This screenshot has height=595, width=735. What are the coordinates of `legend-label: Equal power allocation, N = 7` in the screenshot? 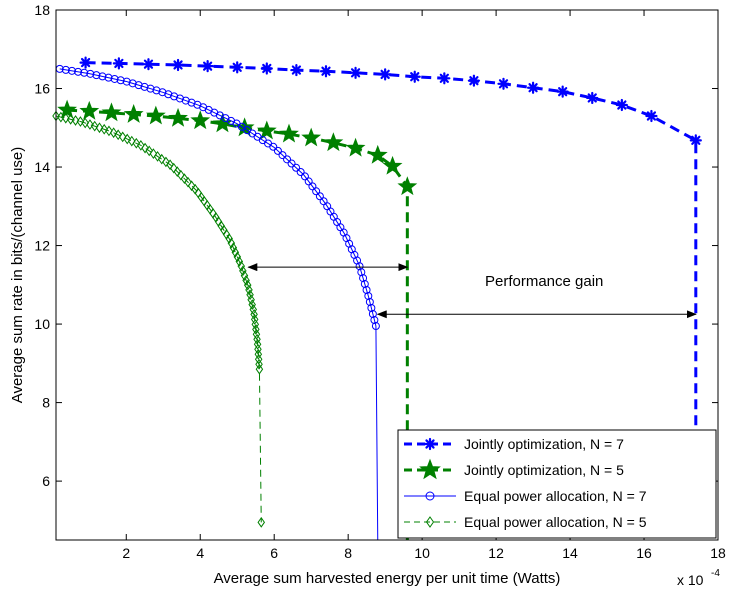 It's located at (555, 496).